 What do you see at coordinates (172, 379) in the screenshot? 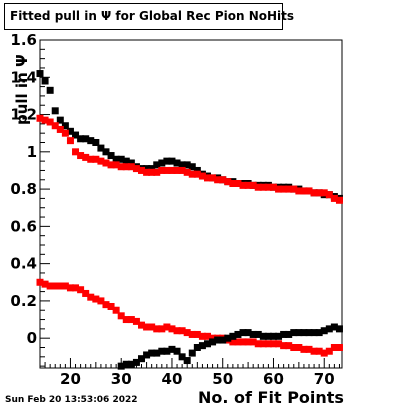
I see `x-tick-label: 40` at bounding box center [172, 379].